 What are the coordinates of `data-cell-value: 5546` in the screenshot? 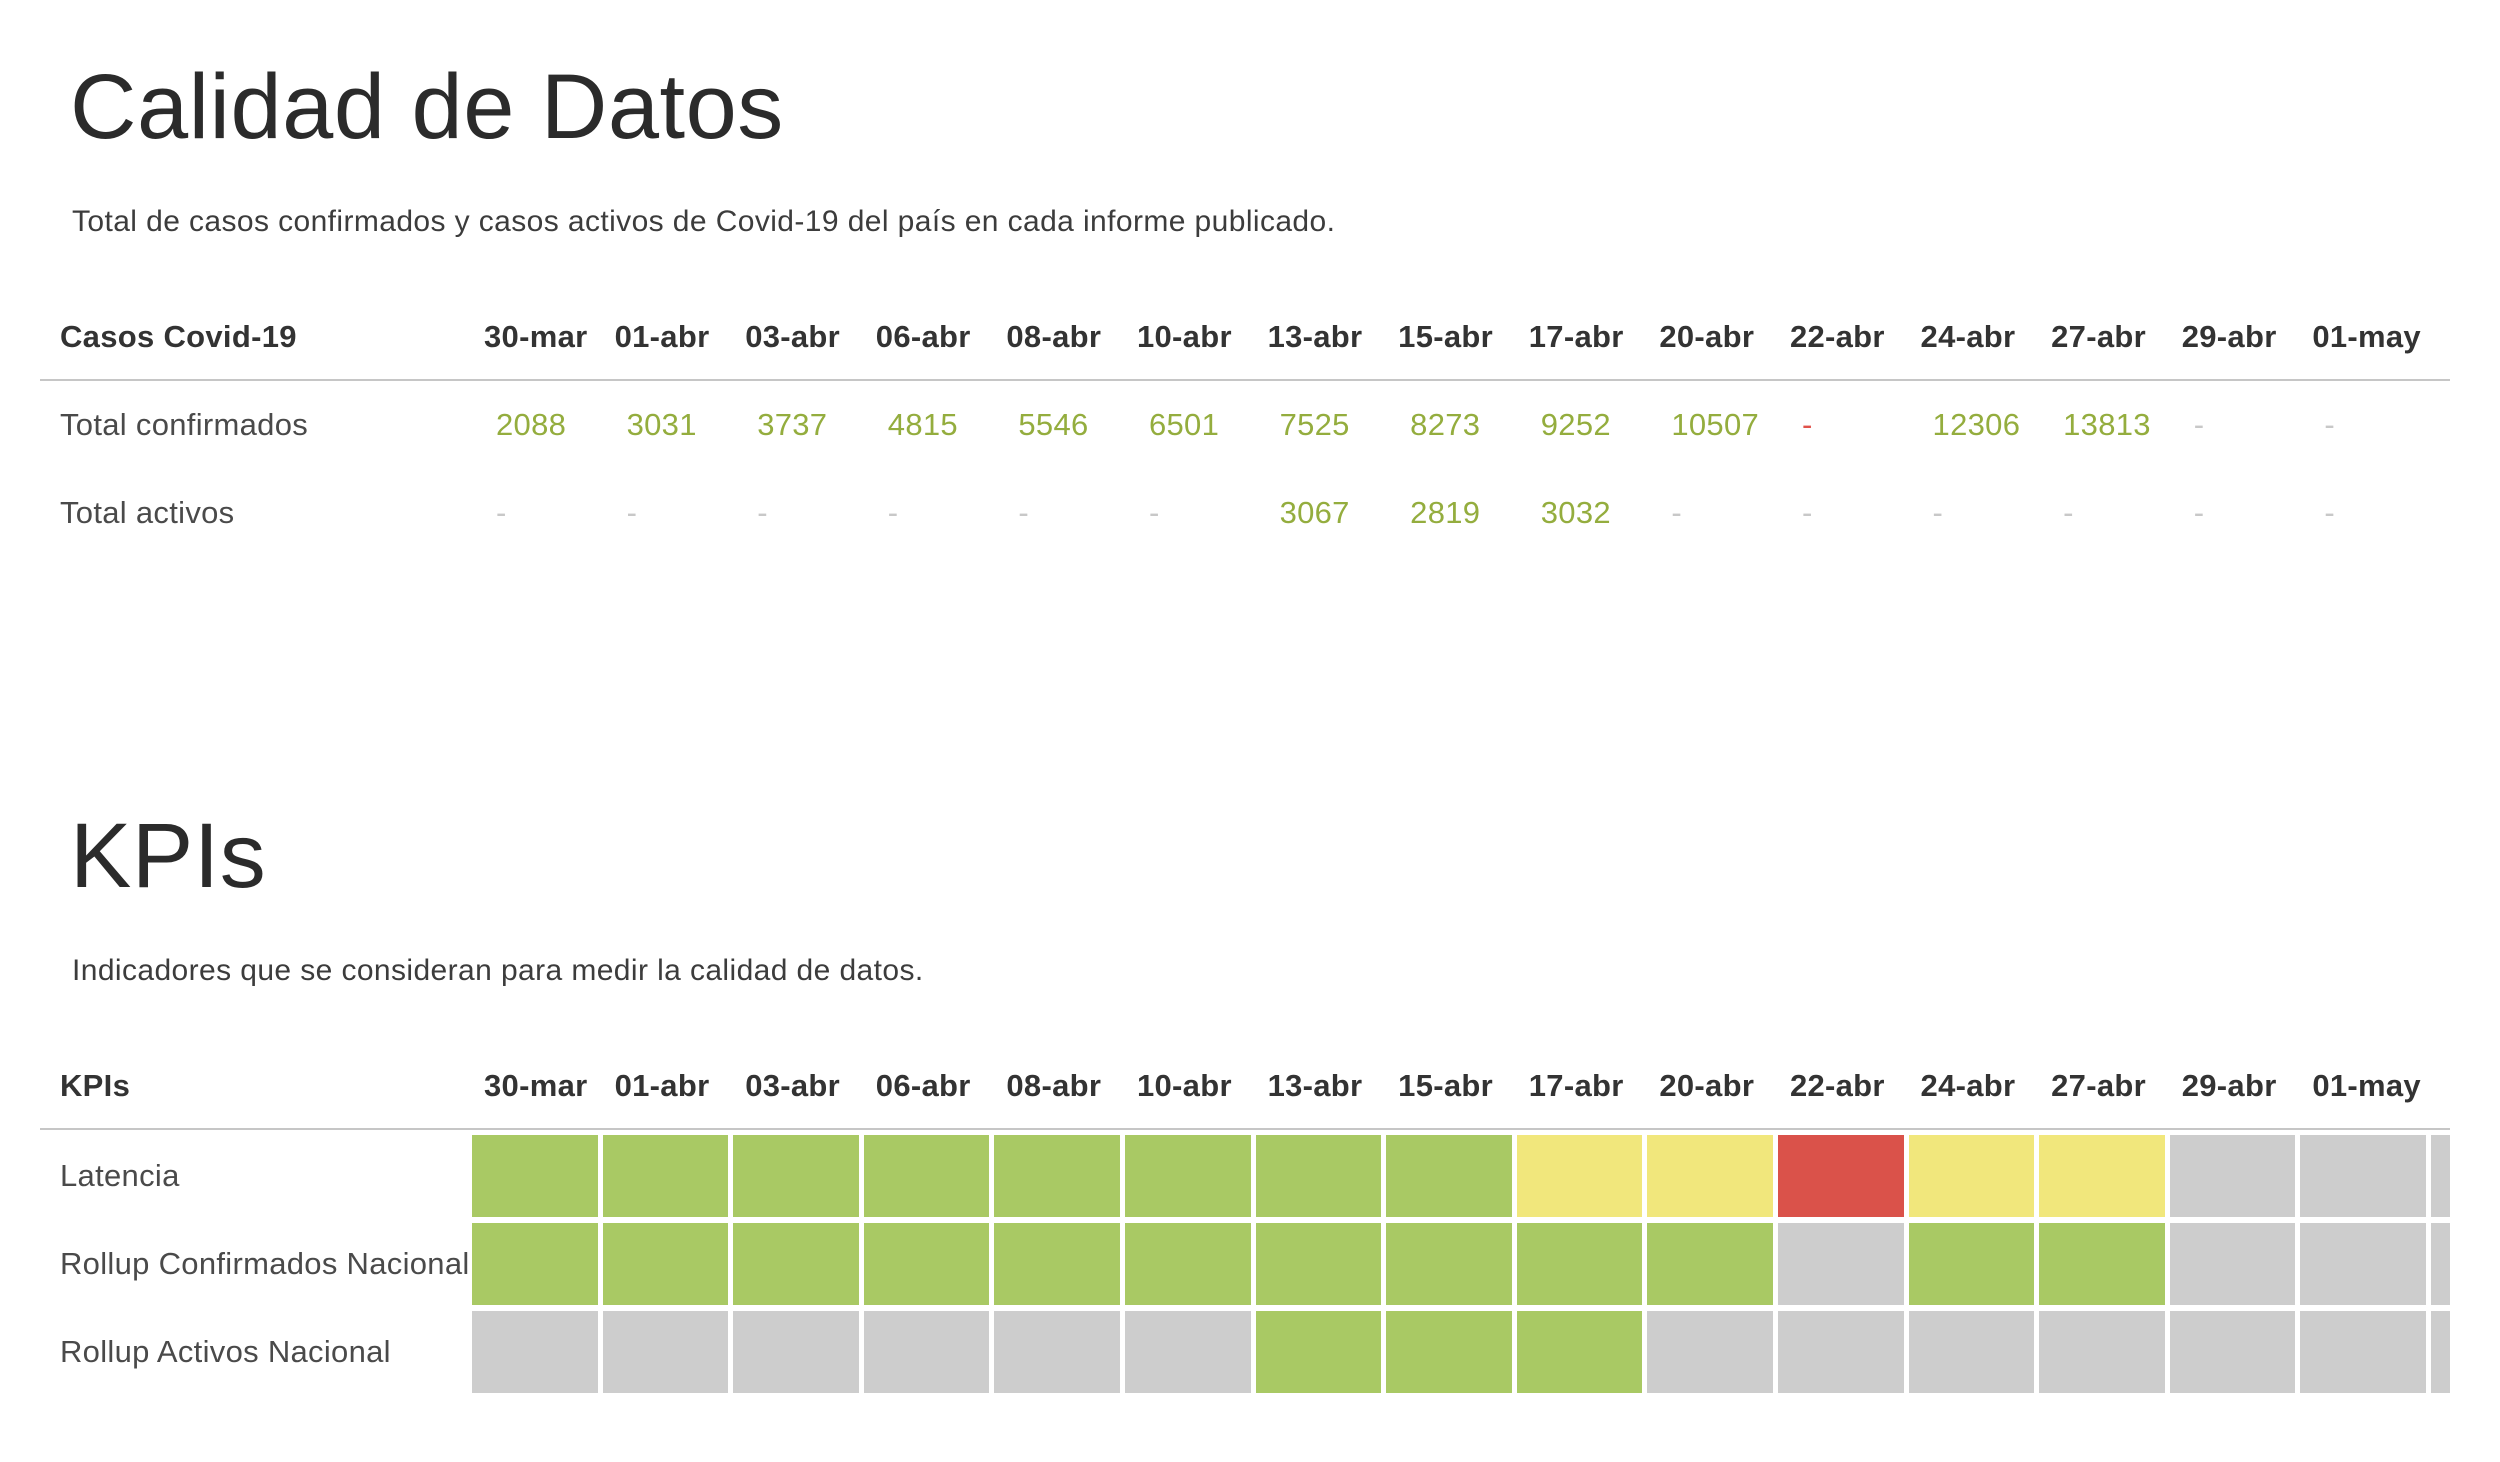 It's located at (1053, 425).